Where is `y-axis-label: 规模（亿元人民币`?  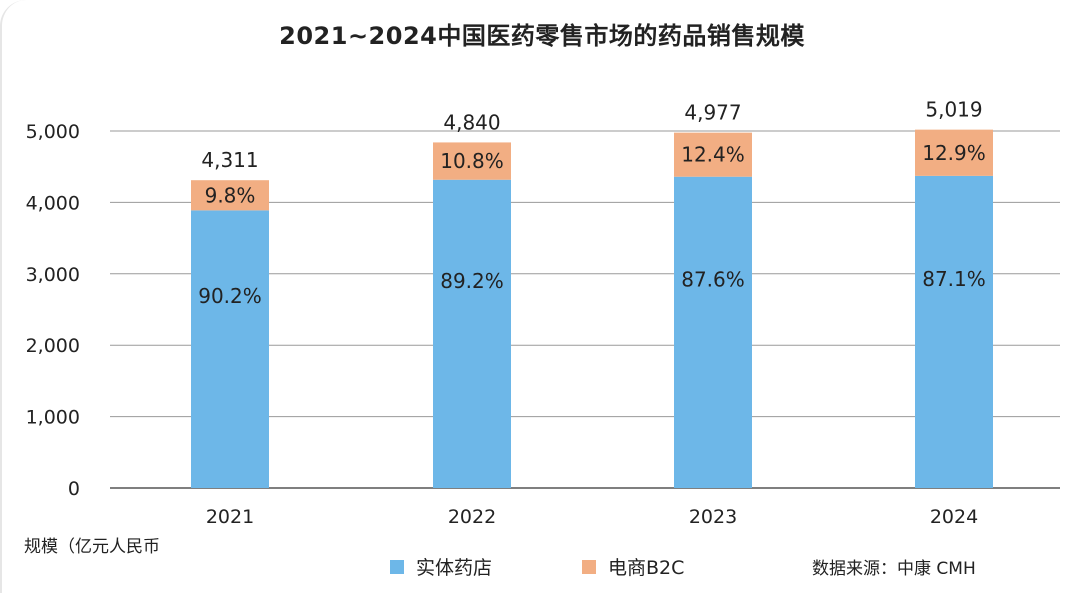 y-axis-label: 规模（亿元人民币 is located at coordinates (92, 547).